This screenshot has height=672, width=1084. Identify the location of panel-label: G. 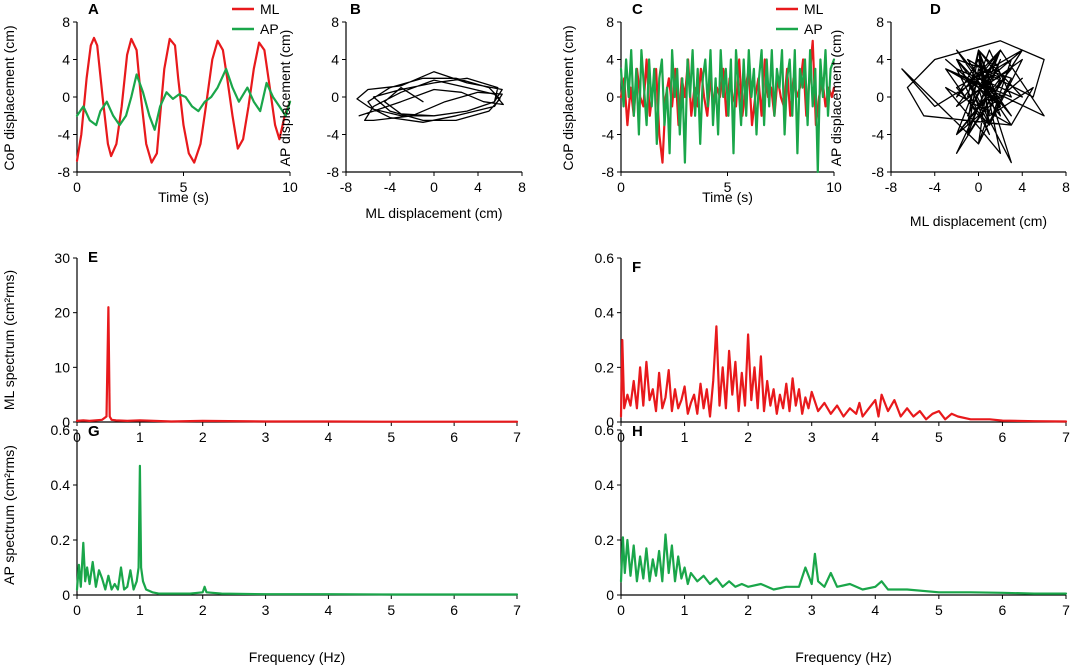
(94, 431).